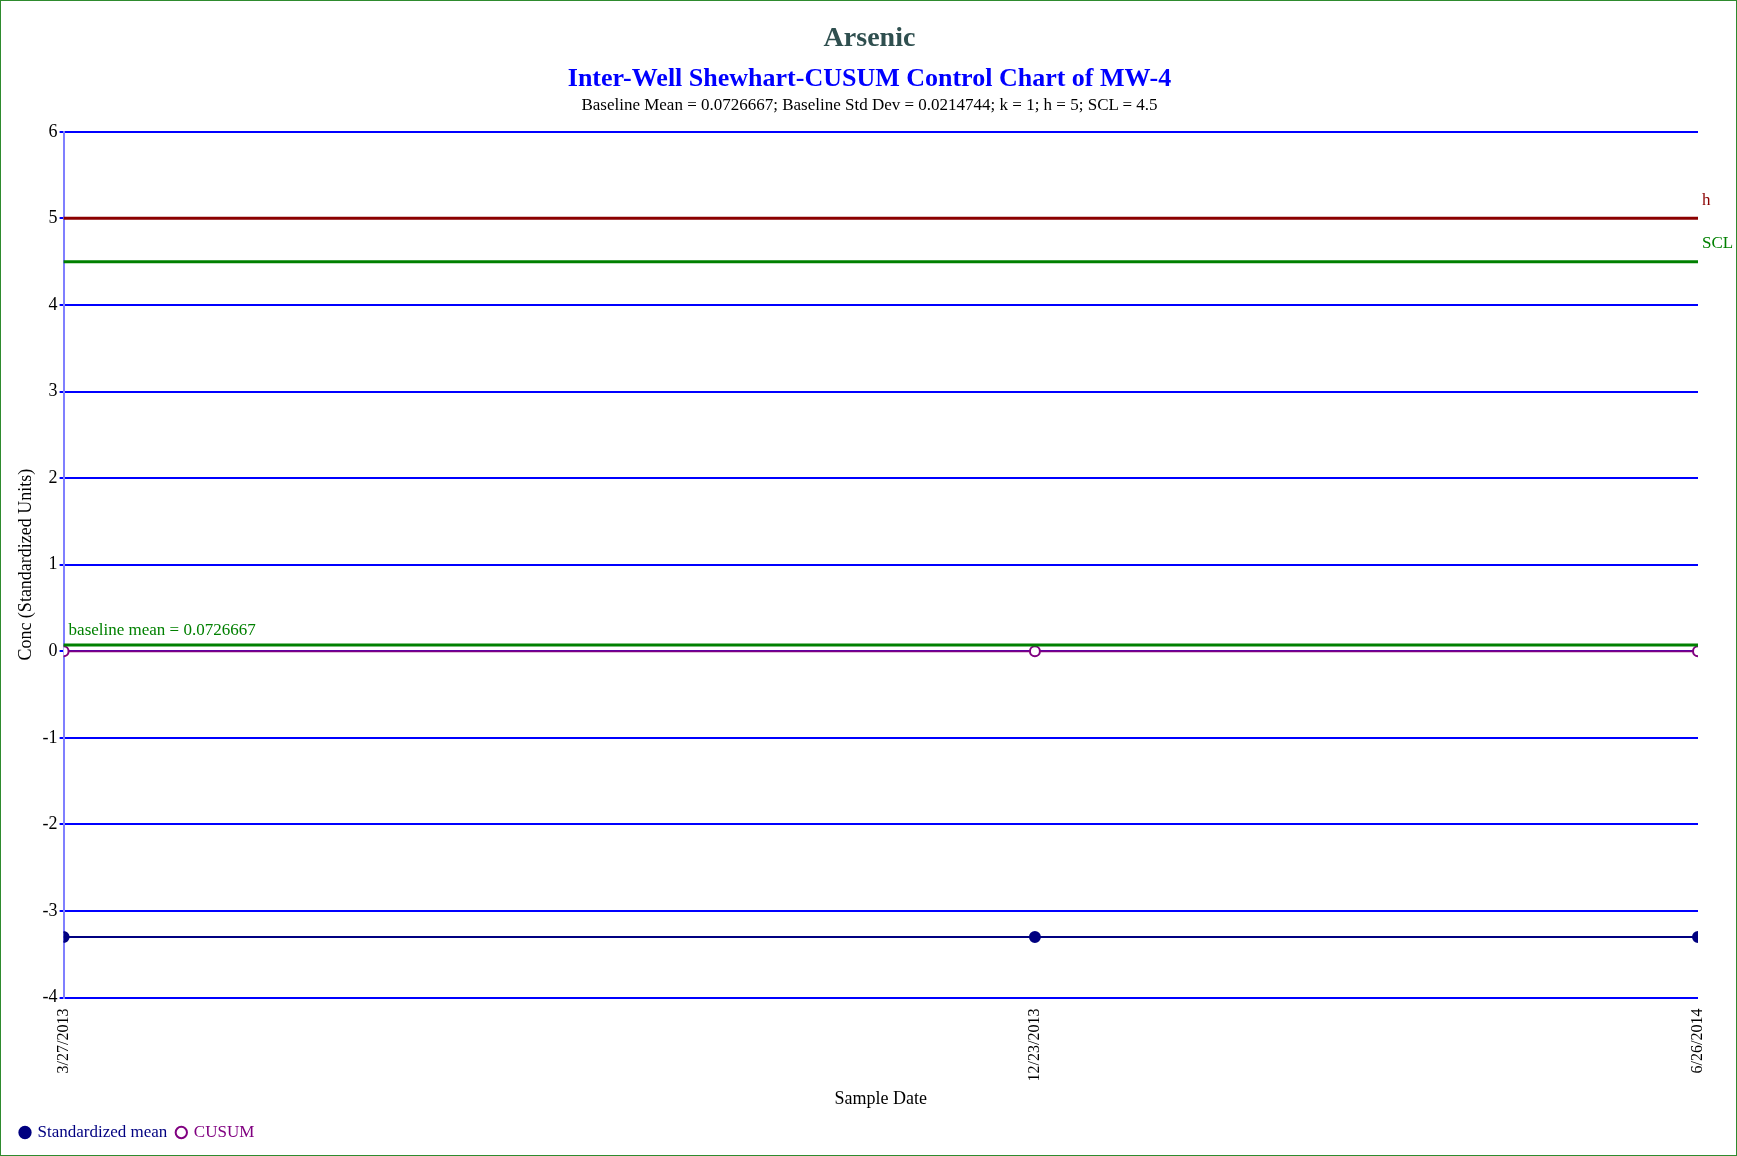 Image resolution: width=1737 pixels, height=1156 pixels. I want to click on y-tick-label: 3, so click(53, 390).